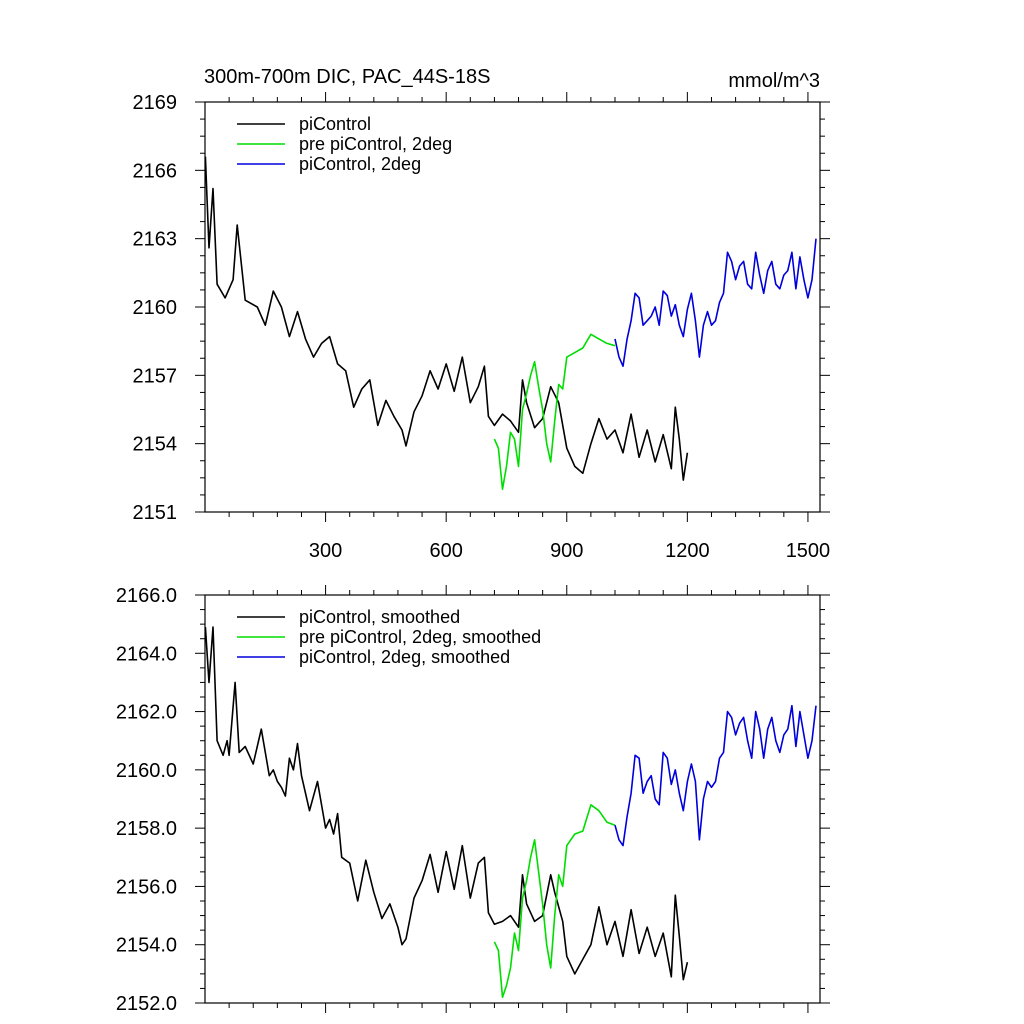  I want to click on chart-title: 300m-700m DIC, PAC_44S-18S, so click(347, 77).